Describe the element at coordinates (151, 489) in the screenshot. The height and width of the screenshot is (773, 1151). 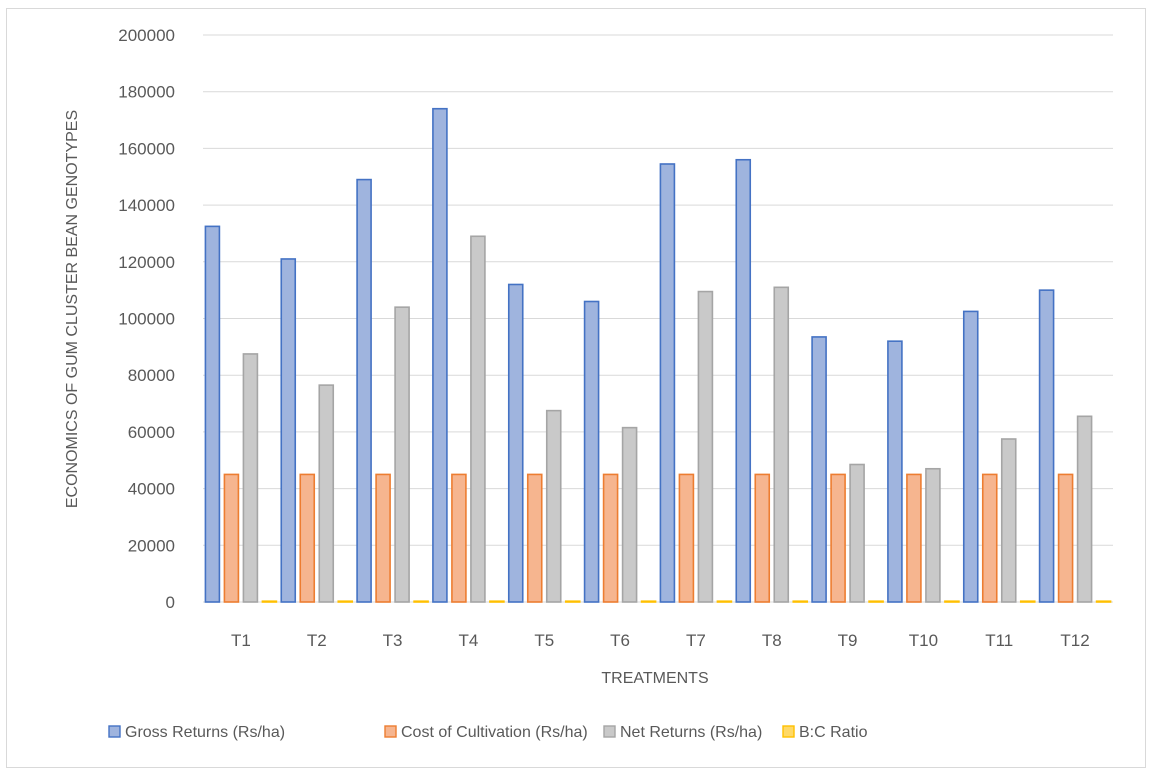
I see `y-tick-label: 40000` at that location.